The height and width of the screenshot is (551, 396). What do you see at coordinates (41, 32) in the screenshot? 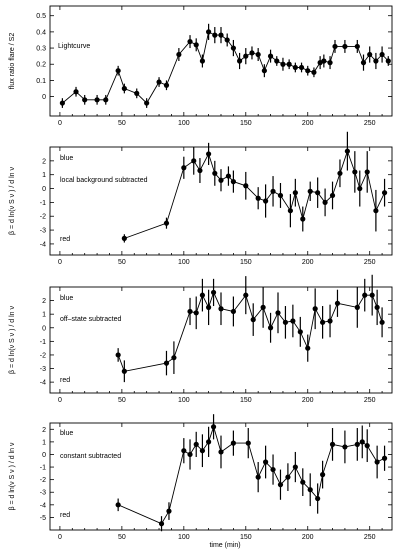
I see `y-tick-label: 0.4` at bounding box center [41, 32].